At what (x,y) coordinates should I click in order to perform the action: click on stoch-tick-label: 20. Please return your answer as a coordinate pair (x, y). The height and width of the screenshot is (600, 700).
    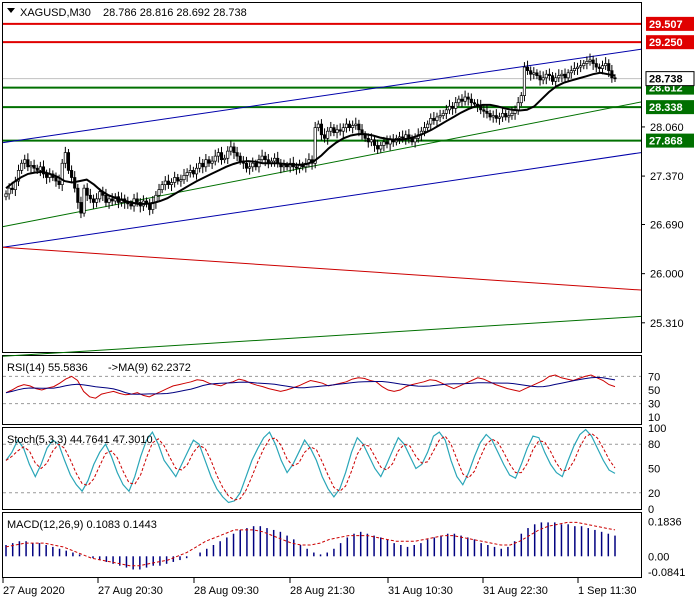
    Looking at the image, I should click on (654, 494).